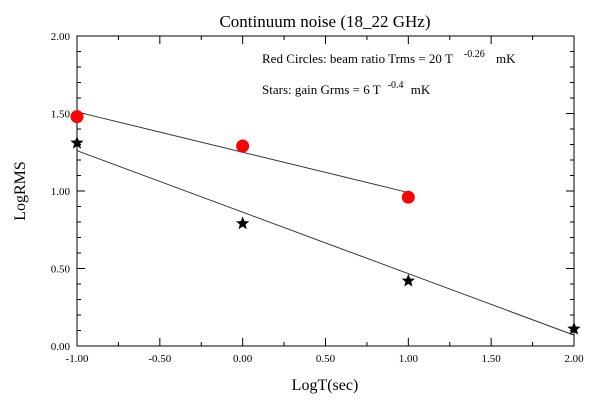 This screenshot has width=600, height=409. Describe the element at coordinates (324, 21) in the screenshot. I see `chart-title: Continuum noise (18_22 GHz)` at that location.